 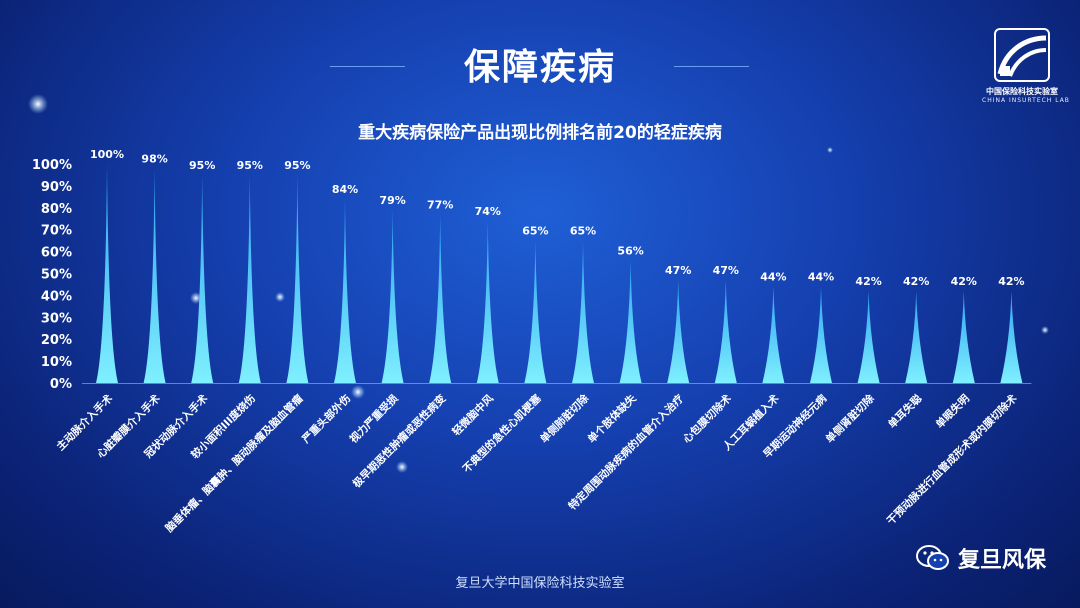 What do you see at coordinates (564, 419) in the screenshot?
I see `x-tick-label: 单侧肺脏切除` at bounding box center [564, 419].